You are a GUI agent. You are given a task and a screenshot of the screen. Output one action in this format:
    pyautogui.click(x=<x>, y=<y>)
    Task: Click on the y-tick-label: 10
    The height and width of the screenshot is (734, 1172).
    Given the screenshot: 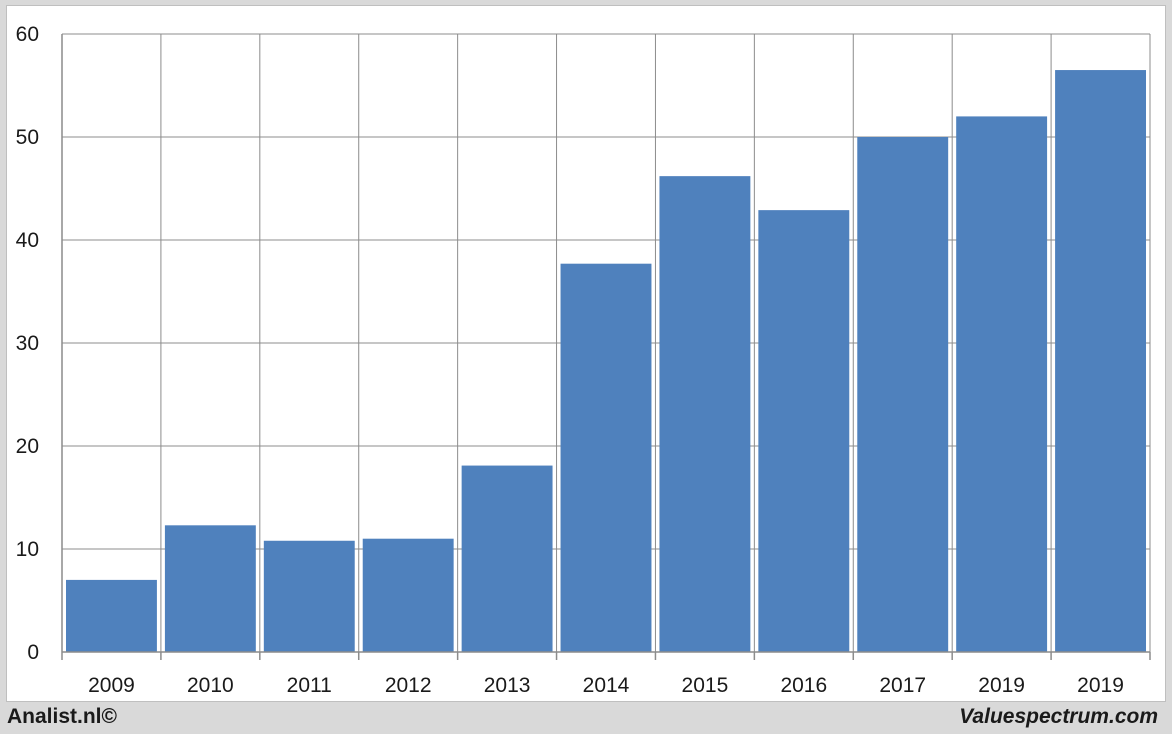 What is the action you would take?
    pyautogui.click(x=27, y=549)
    